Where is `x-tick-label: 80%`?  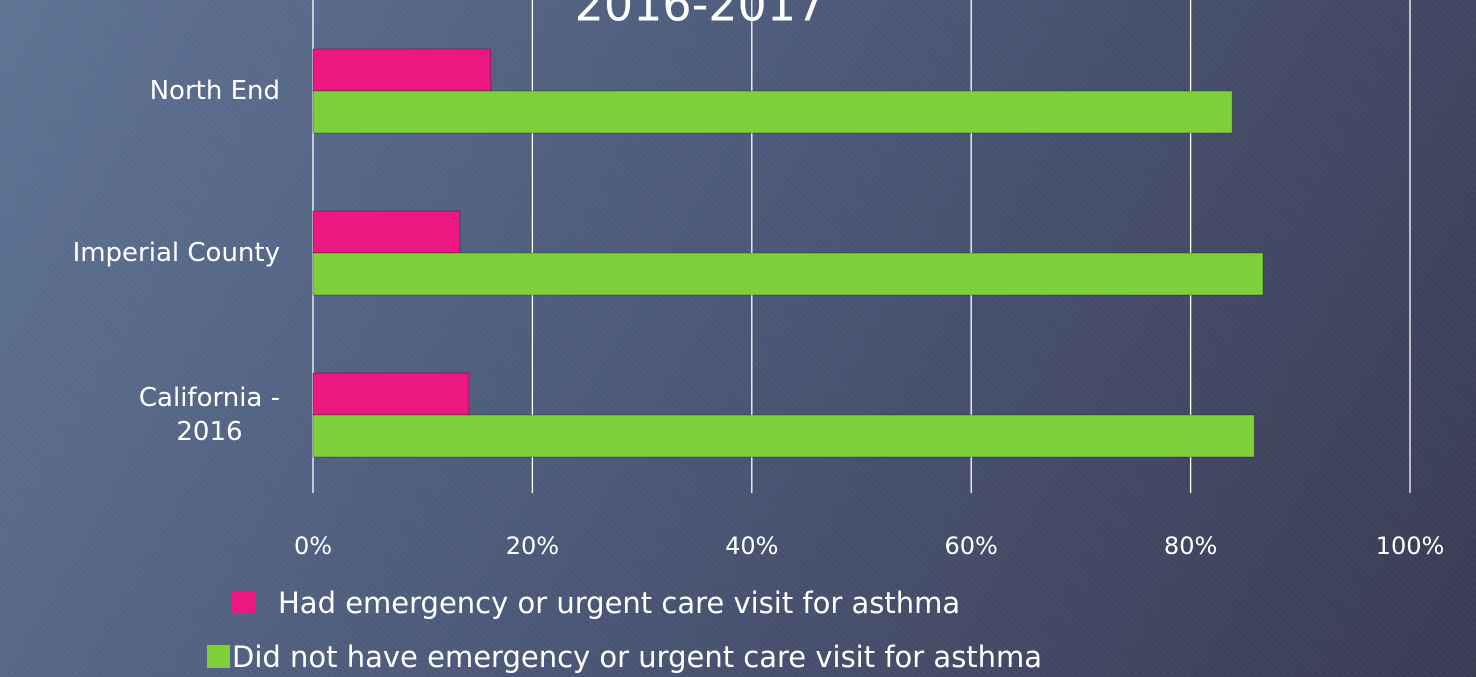 x-tick-label: 80% is located at coordinates (1190, 546).